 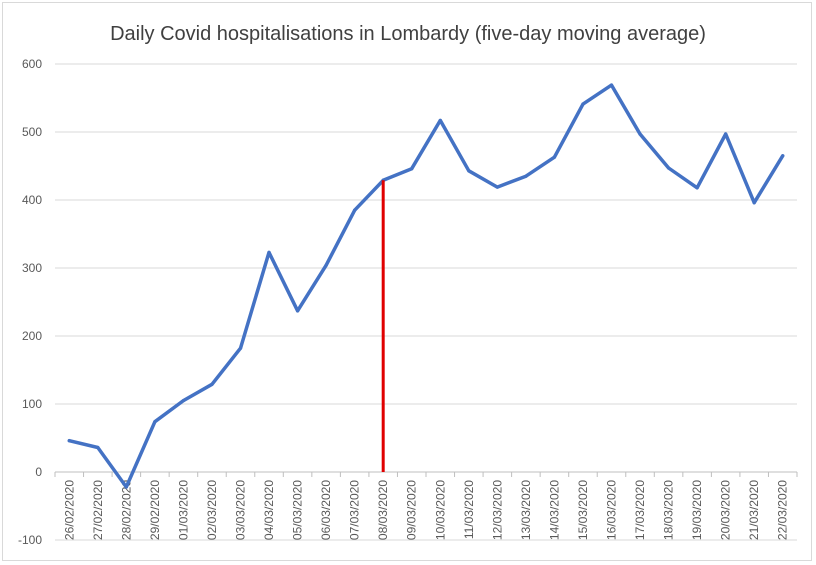 What do you see at coordinates (30, 540) in the screenshot?
I see `y-tick-label: -100` at bounding box center [30, 540].